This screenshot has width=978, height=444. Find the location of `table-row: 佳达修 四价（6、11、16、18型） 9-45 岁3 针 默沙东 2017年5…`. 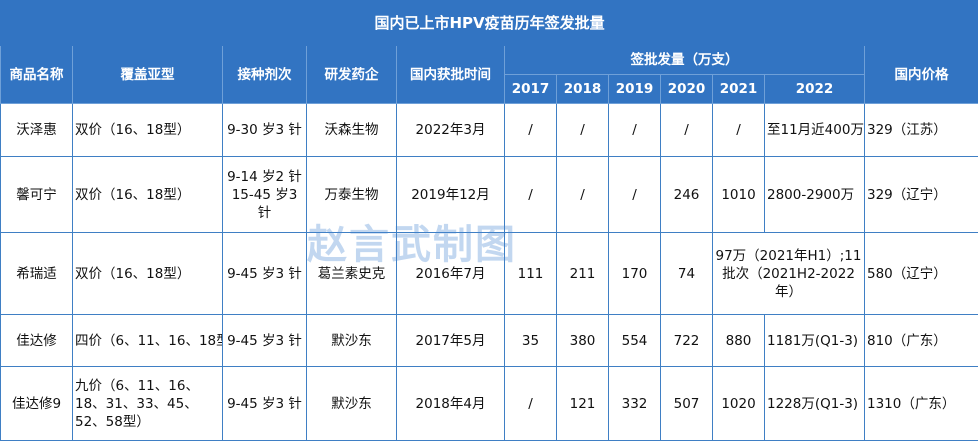

table-row: 佳达修 四价（6、11、16、18型） 9-45 岁3 针 默沙东 2017年5… is located at coordinates (489, 340).